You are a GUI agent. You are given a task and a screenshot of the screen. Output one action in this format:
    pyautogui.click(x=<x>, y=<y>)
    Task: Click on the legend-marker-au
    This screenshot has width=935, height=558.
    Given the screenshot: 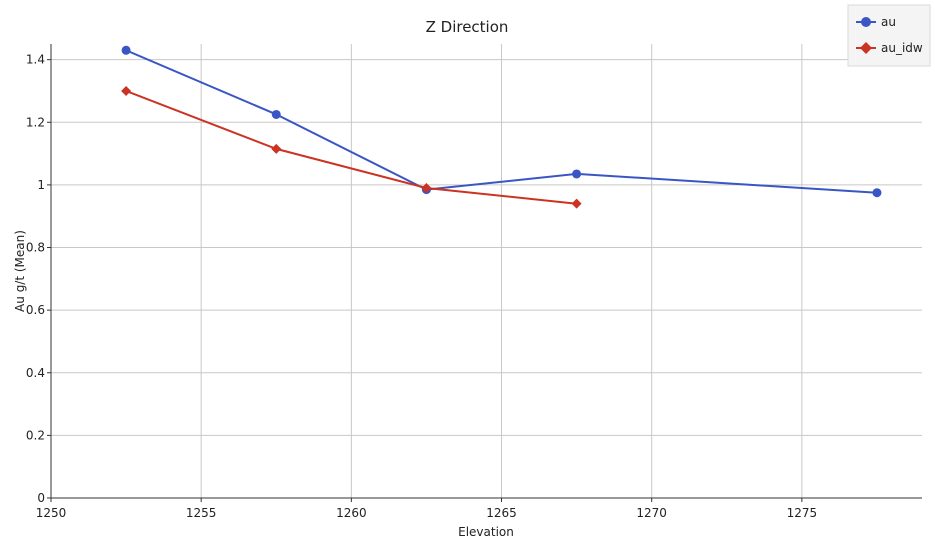 What is the action you would take?
    pyautogui.click(x=866, y=22)
    